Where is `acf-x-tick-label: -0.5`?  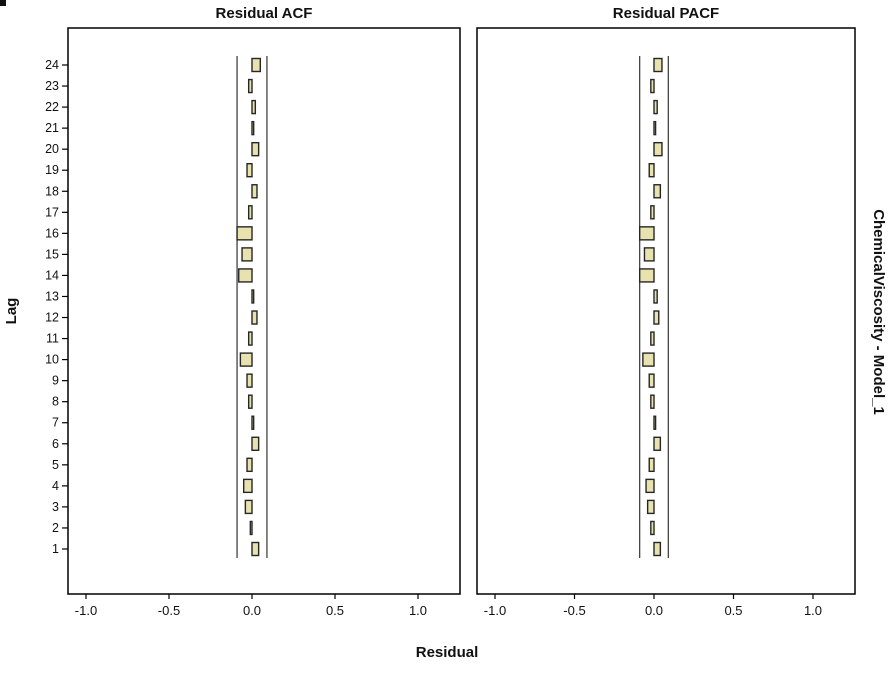 acf-x-tick-label: -0.5 is located at coordinates (169, 610).